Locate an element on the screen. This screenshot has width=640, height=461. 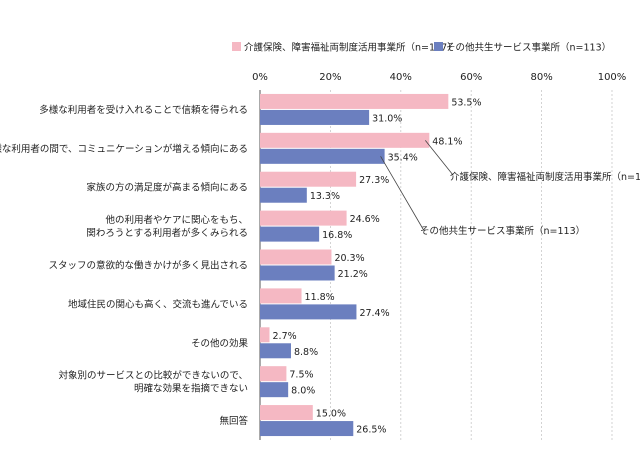
data-label: 11.8% is located at coordinates (320, 297).